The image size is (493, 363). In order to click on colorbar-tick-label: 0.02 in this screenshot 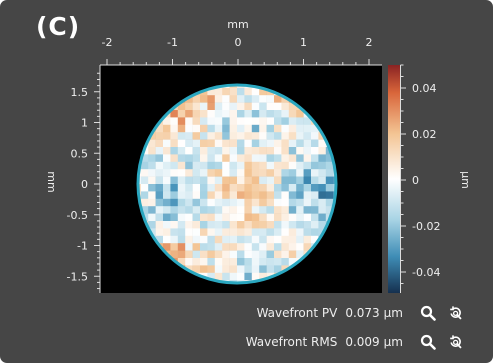, I will do `click(424, 134)`.